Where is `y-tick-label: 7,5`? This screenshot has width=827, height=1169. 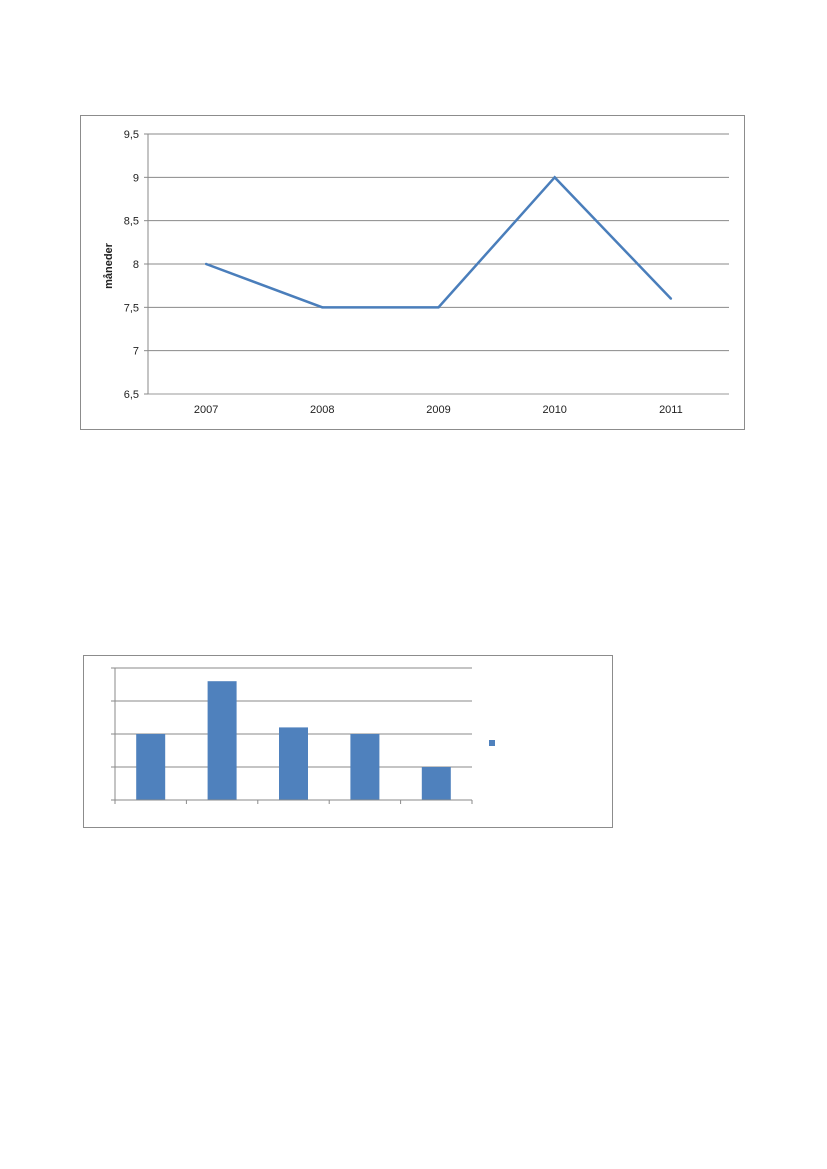 y-tick-label: 7,5 is located at coordinates (131, 308).